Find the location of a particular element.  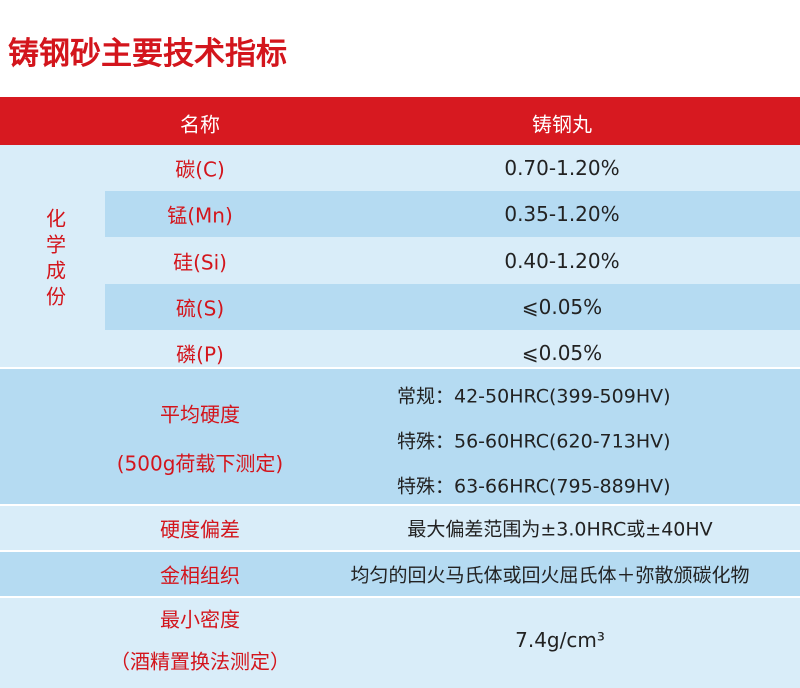

row-label: (500g荷载下测定) is located at coordinates (200, 463).